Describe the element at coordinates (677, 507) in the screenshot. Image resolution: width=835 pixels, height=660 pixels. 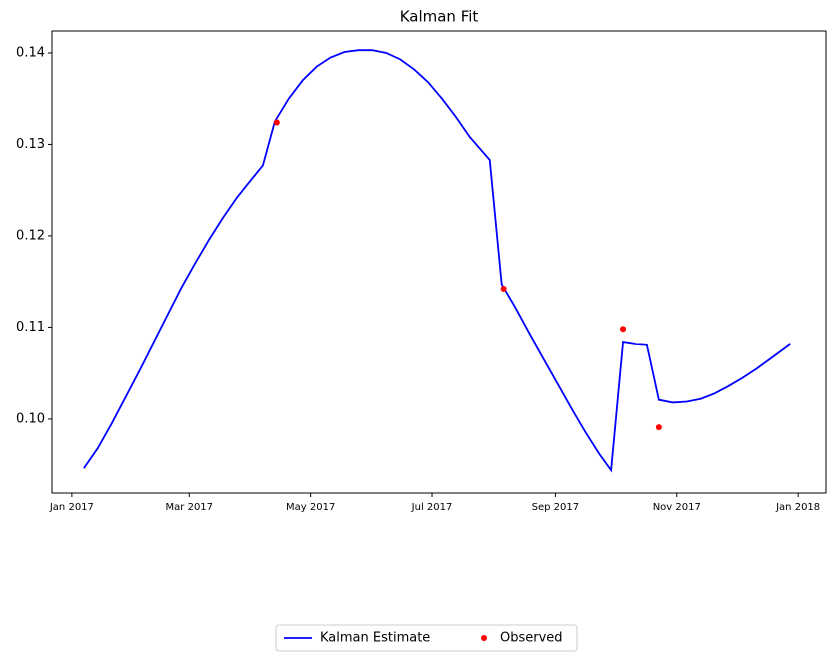
I see `x-tick-label: Nov 2017` at that location.